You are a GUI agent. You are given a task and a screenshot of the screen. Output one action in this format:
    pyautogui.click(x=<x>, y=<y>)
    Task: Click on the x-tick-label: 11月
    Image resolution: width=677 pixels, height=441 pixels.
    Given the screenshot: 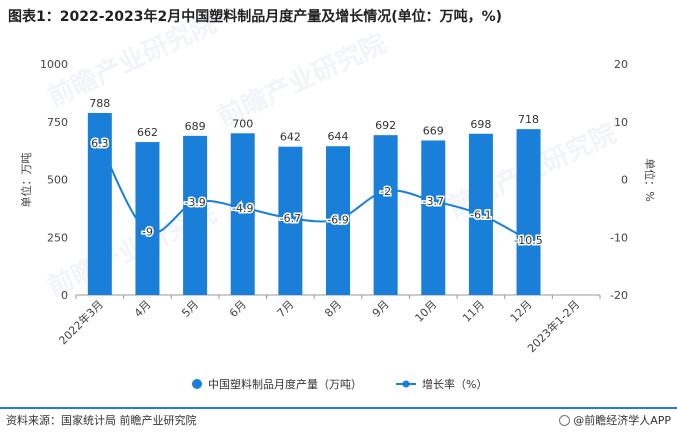 What is the action you would take?
    pyautogui.click(x=473, y=311)
    